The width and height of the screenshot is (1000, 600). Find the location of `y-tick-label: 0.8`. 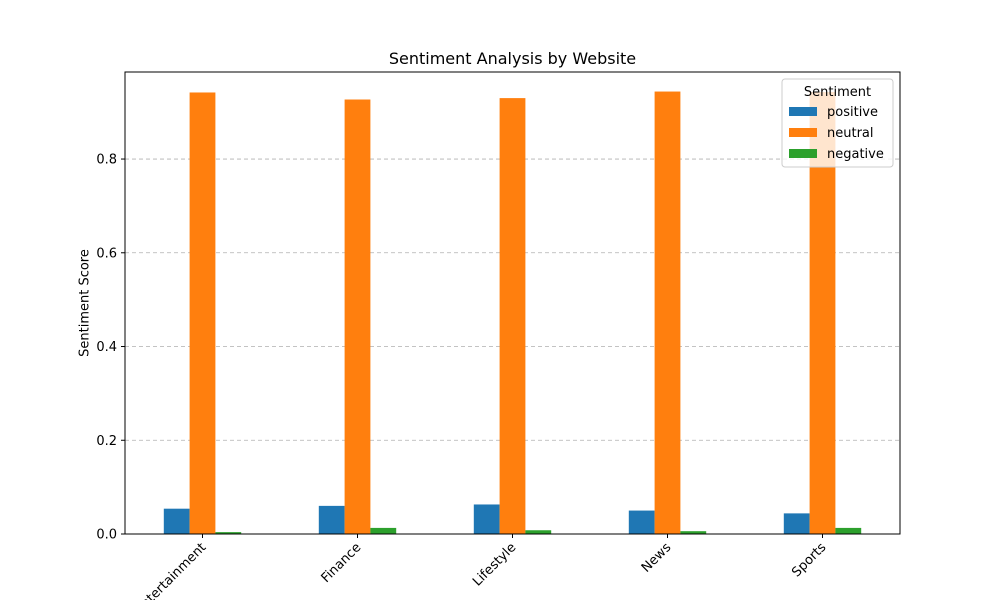

y-tick-label: 0.8 is located at coordinates (106, 160).